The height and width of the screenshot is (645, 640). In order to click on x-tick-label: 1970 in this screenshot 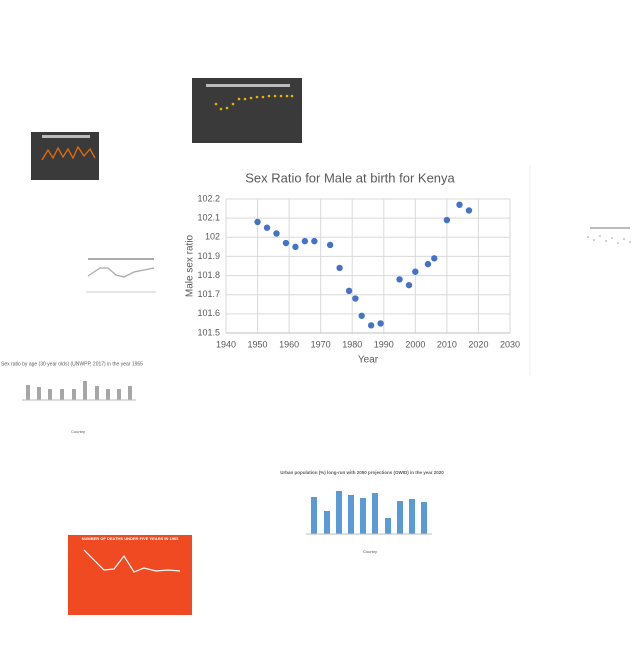, I will do `click(321, 344)`.